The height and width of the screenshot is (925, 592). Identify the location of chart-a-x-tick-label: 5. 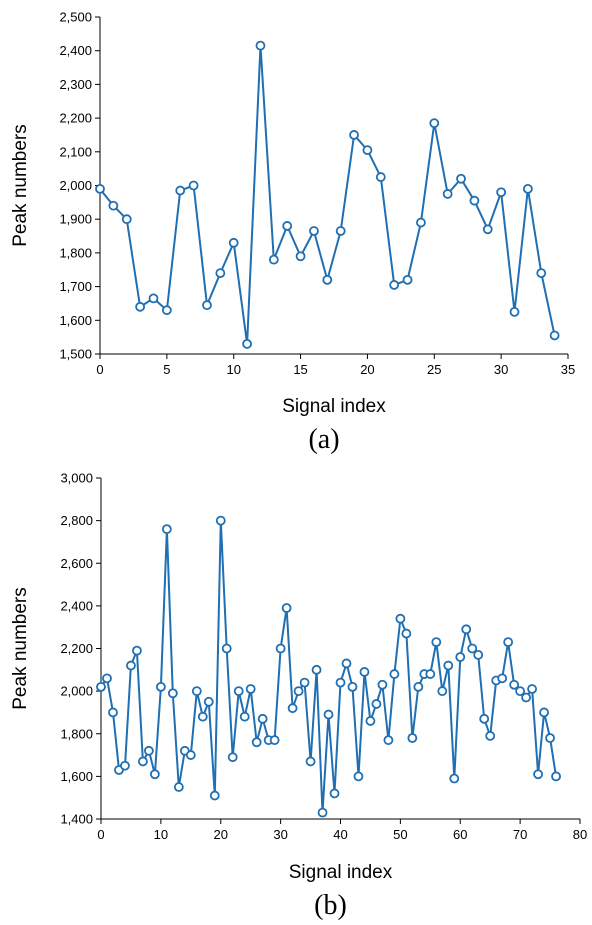
(166, 369).